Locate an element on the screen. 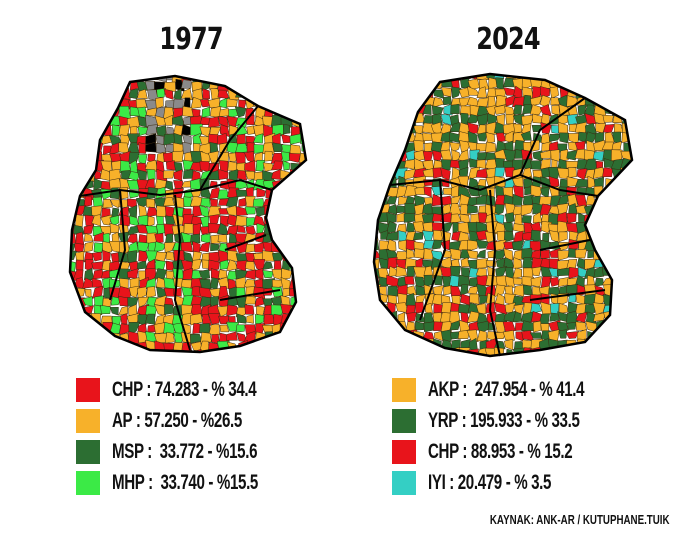 The height and width of the screenshot is (540, 680). legend-swatch is located at coordinates (404, 482).